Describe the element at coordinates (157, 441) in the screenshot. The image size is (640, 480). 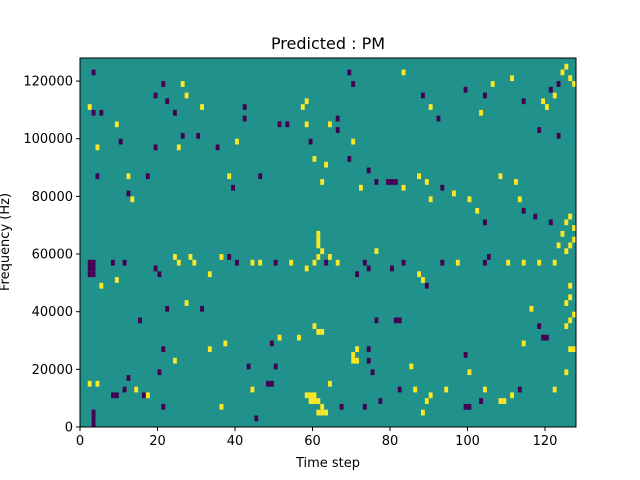
I see `x-tick-label: 20` at that location.